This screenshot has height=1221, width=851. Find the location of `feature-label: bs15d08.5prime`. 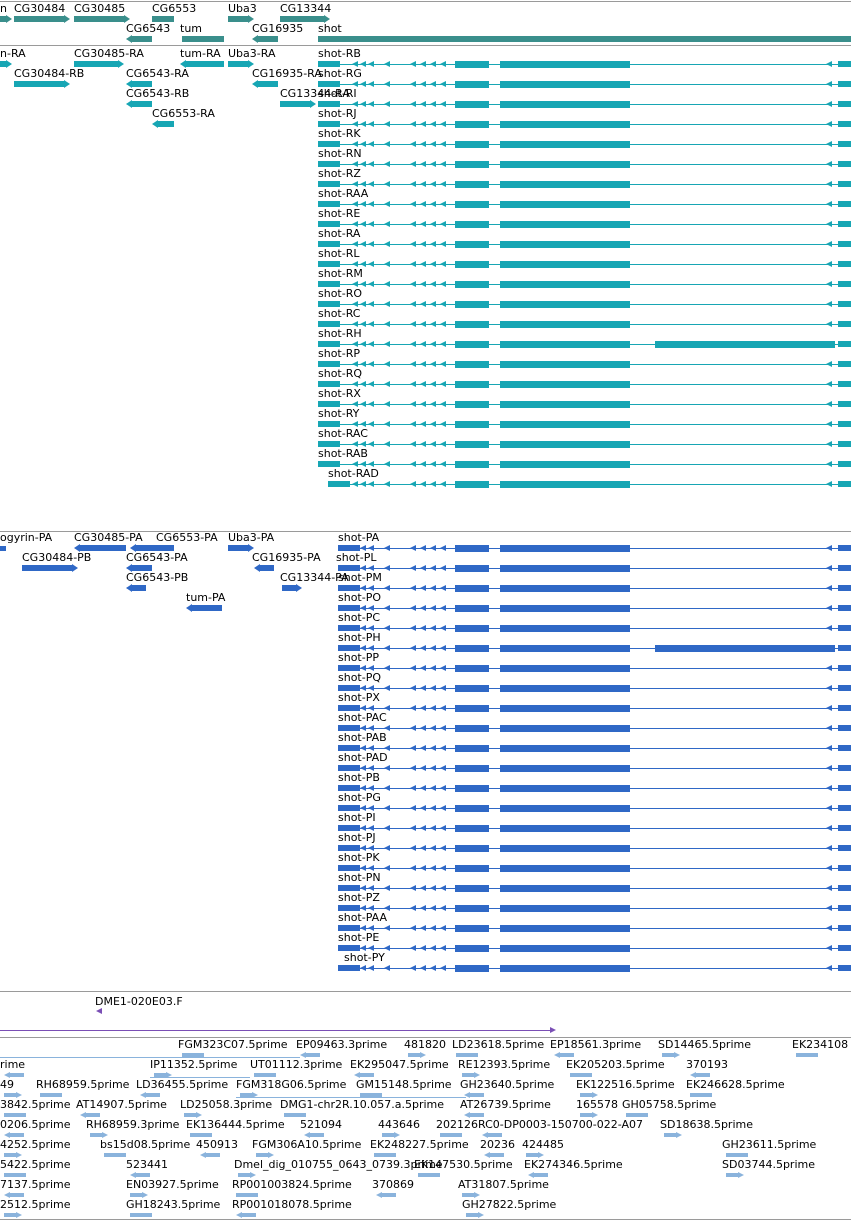

feature-label: bs15d08.5prime is located at coordinates (145, 1144).